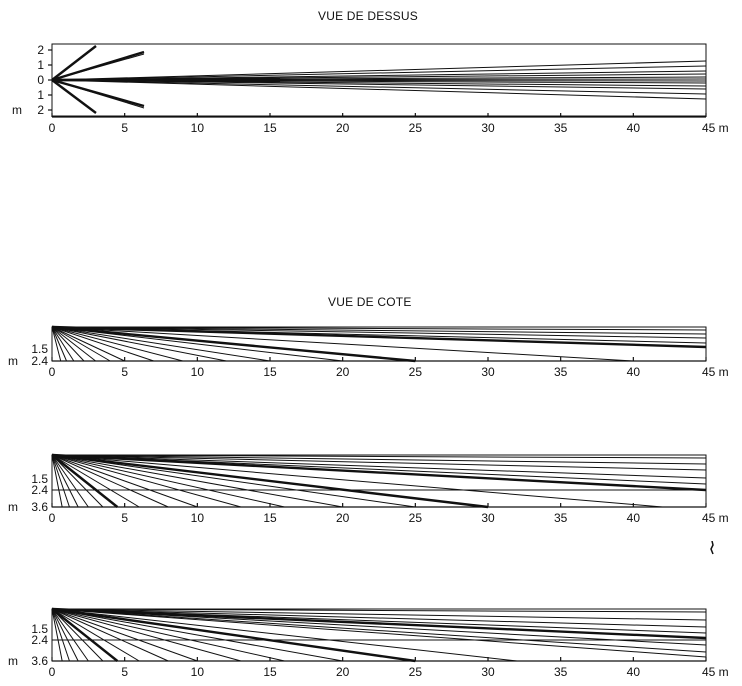  Describe the element at coordinates (40, 80) in the screenshot. I see `y-tick-label: 0` at that location.